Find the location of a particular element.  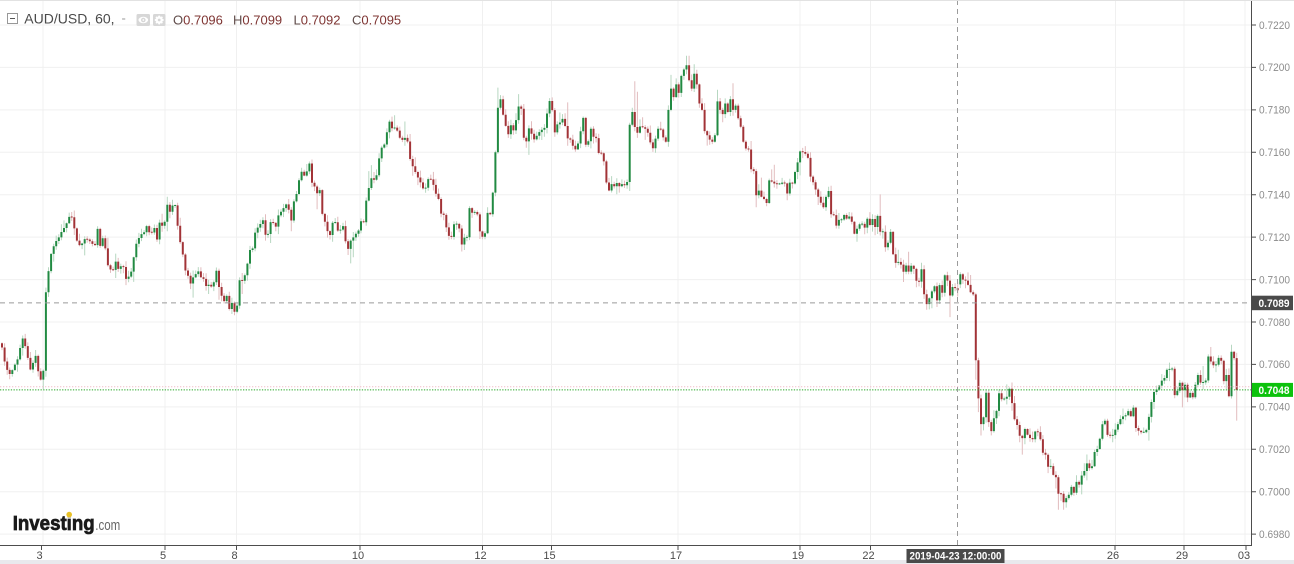

svg-text: 12 is located at coordinates (480, 556).